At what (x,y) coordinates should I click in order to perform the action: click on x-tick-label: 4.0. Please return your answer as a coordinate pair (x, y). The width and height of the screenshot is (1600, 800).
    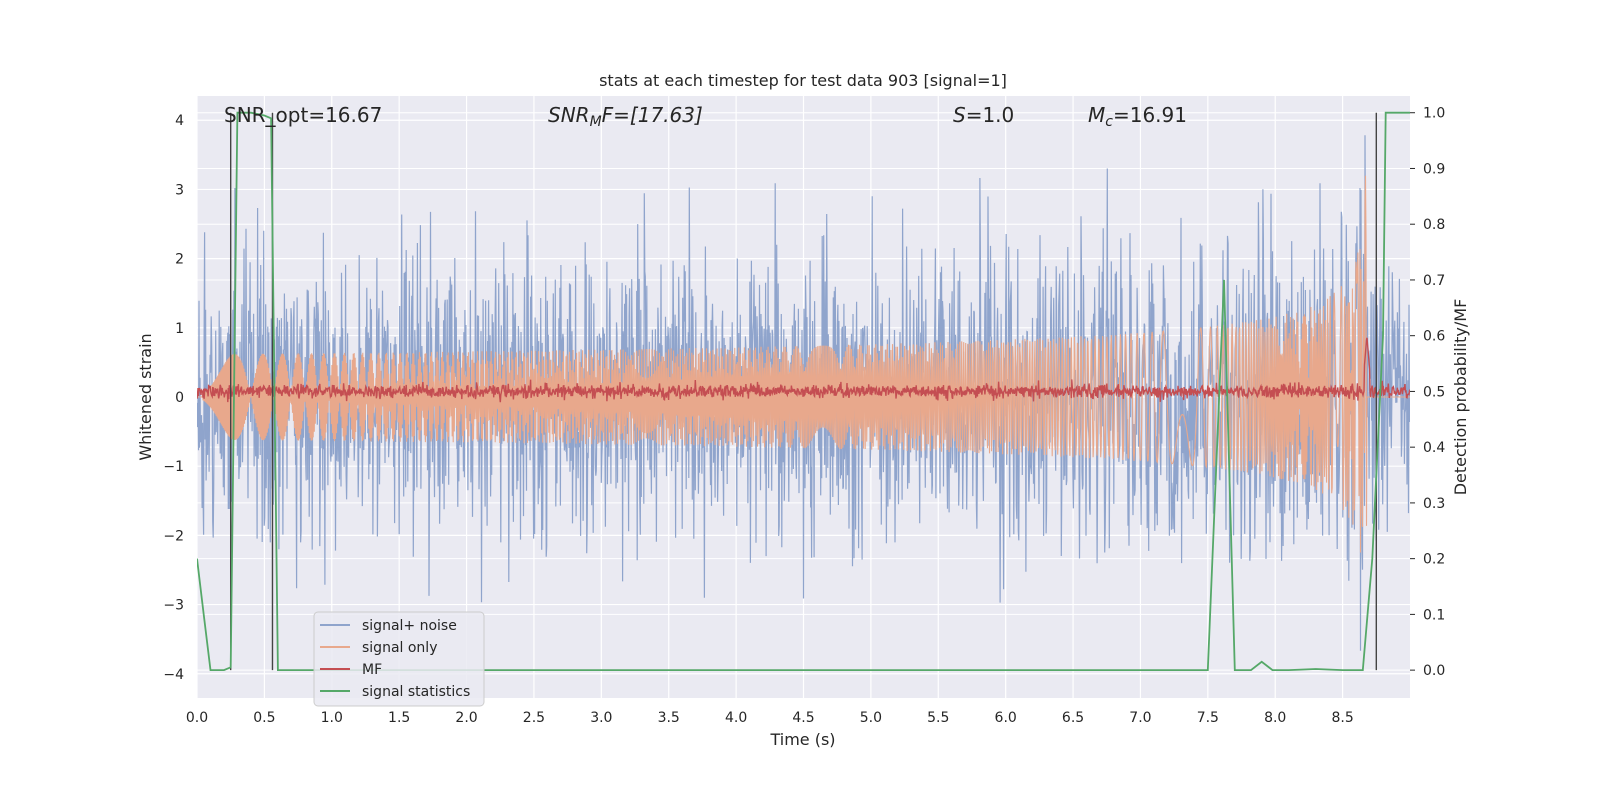
    Looking at the image, I should click on (736, 718).